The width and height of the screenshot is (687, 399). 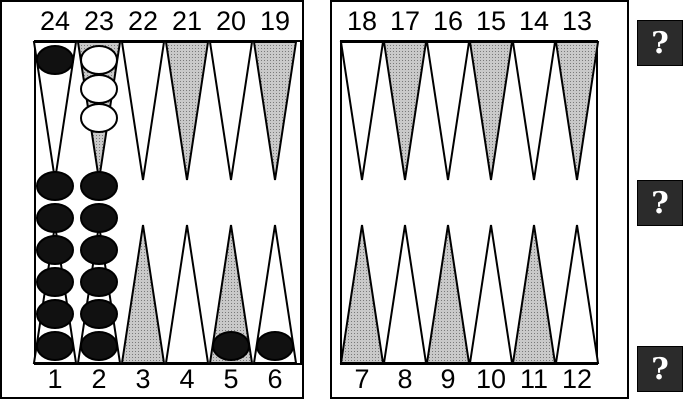 I want to click on point-number-10: 10, so click(x=491, y=379).